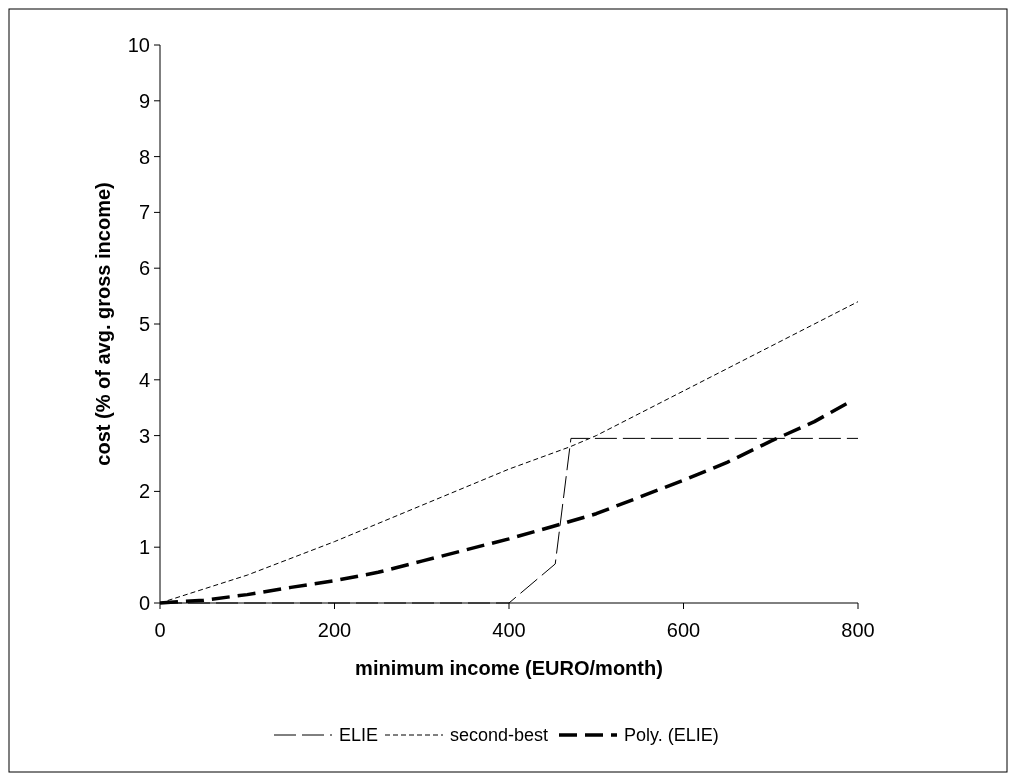 The width and height of the screenshot is (1014, 781). I want to click on y-axis-title: cost (% of avg. gross income), so click(103, 324).